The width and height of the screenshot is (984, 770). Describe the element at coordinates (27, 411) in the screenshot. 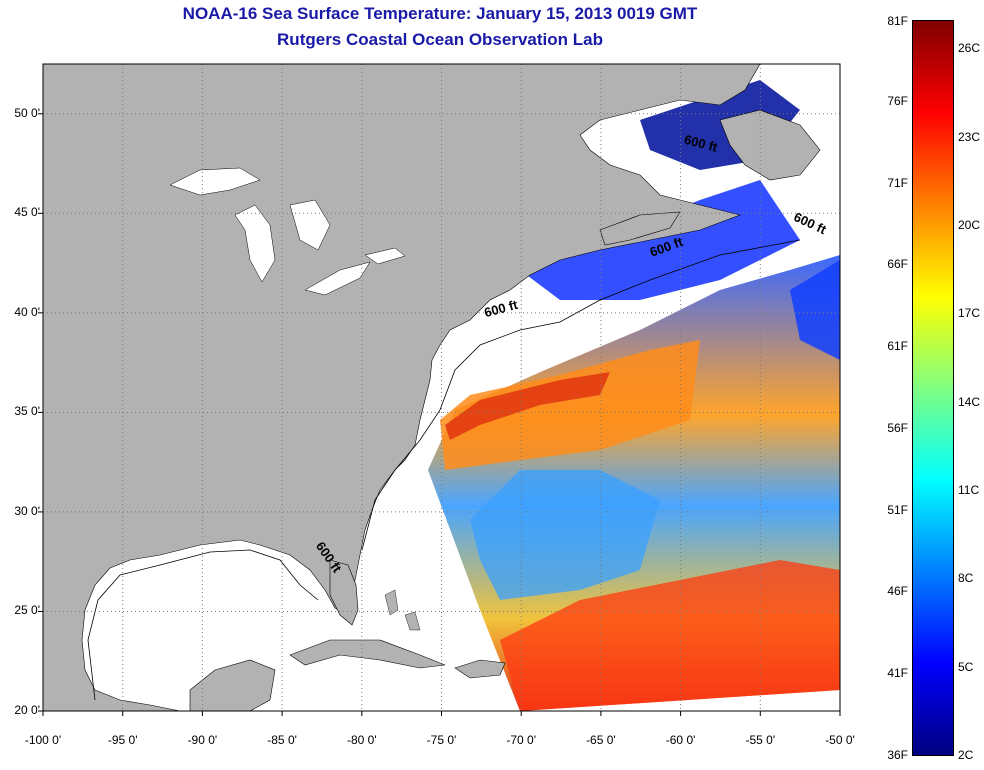

I see `y-tick-label: 35 0'` at that location.